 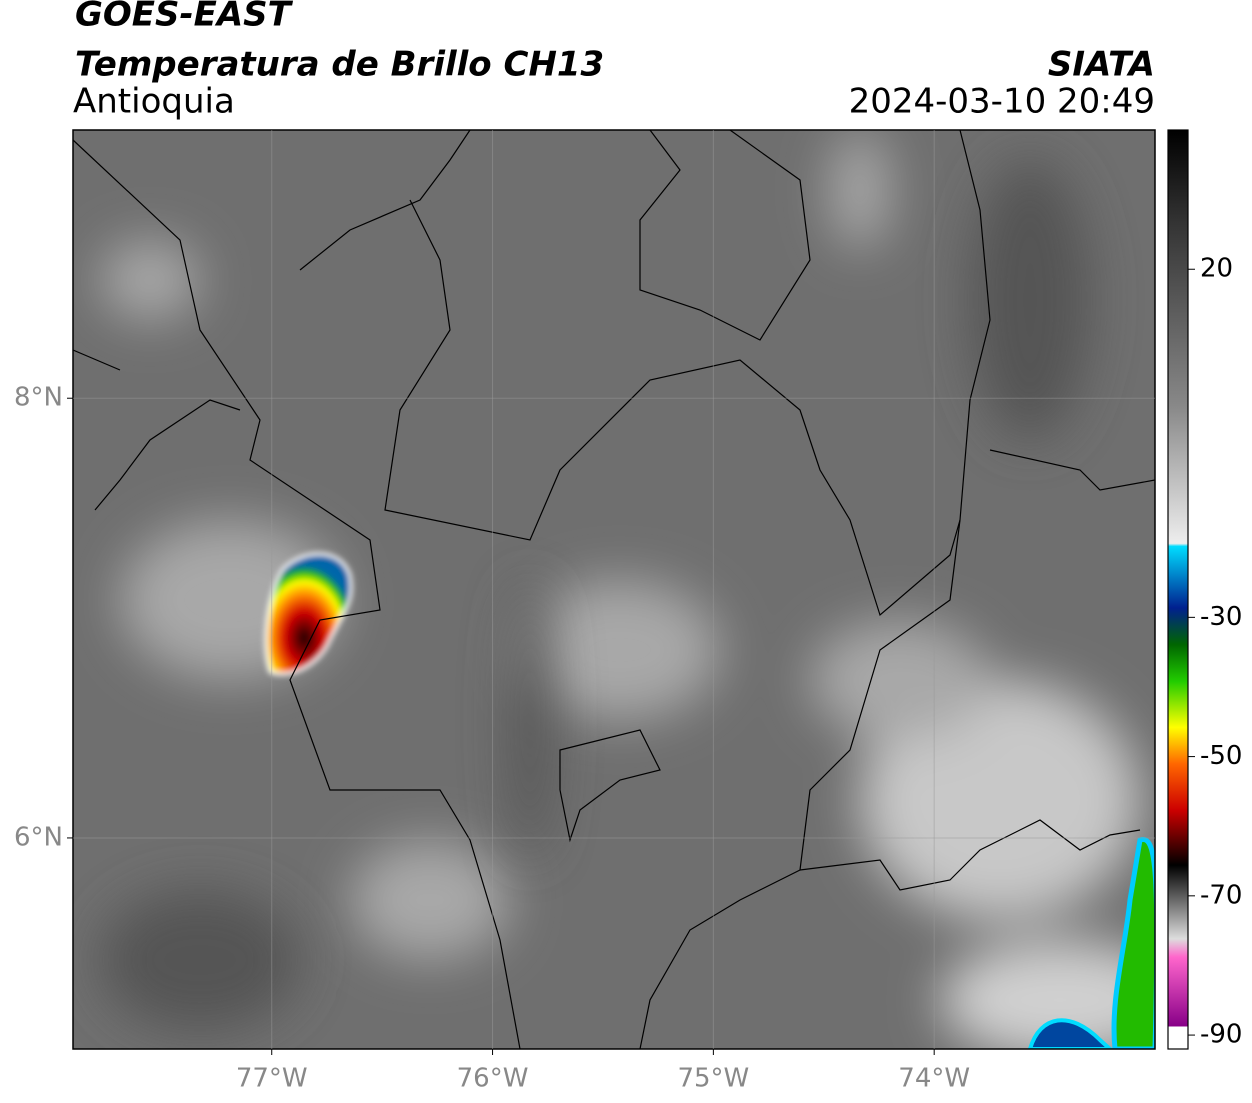 I want to click on x-tick-label: 74°W, so click(x=934, y=1079).